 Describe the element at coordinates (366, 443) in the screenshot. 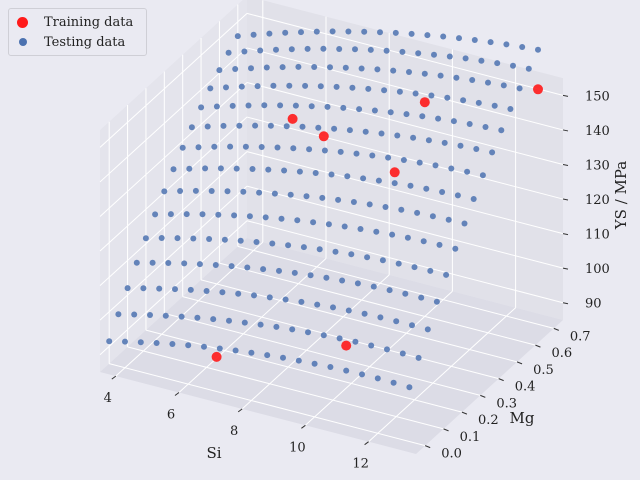

I see `x-tick-mark` at that location.